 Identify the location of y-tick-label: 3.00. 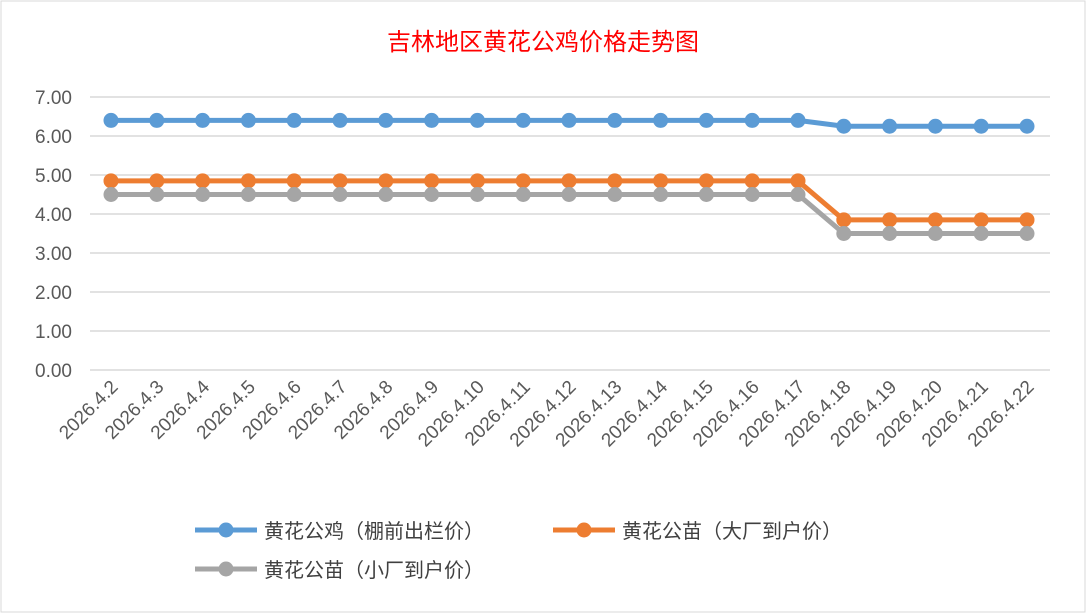
(53, 254).